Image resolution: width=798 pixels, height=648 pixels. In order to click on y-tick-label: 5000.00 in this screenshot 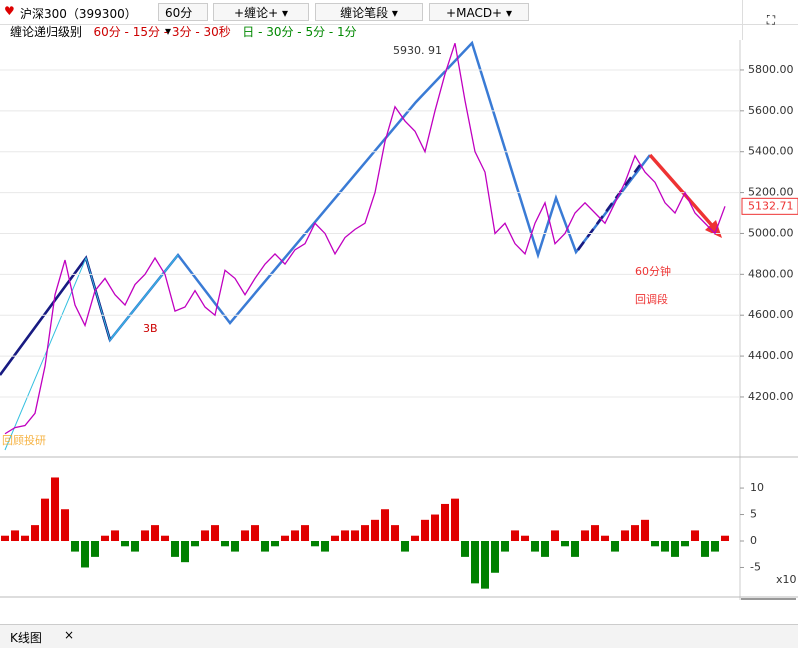, I will do `click(771, 232)`.